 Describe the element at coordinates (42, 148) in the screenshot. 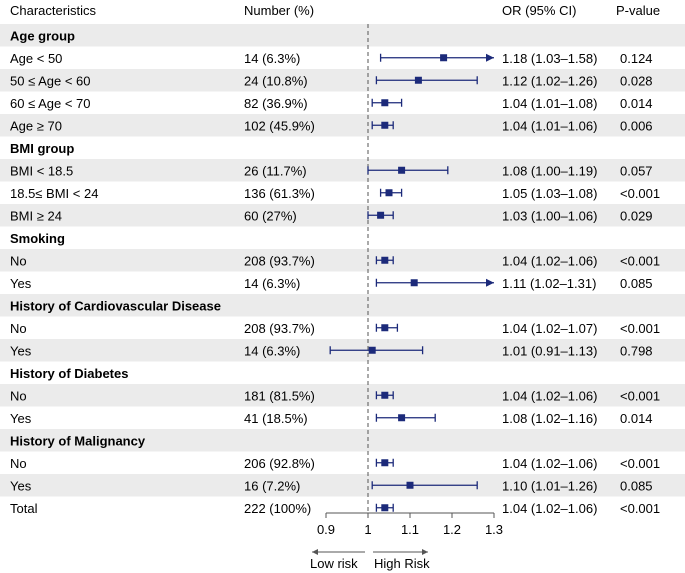

I see `group-label: BMI group` at that location.